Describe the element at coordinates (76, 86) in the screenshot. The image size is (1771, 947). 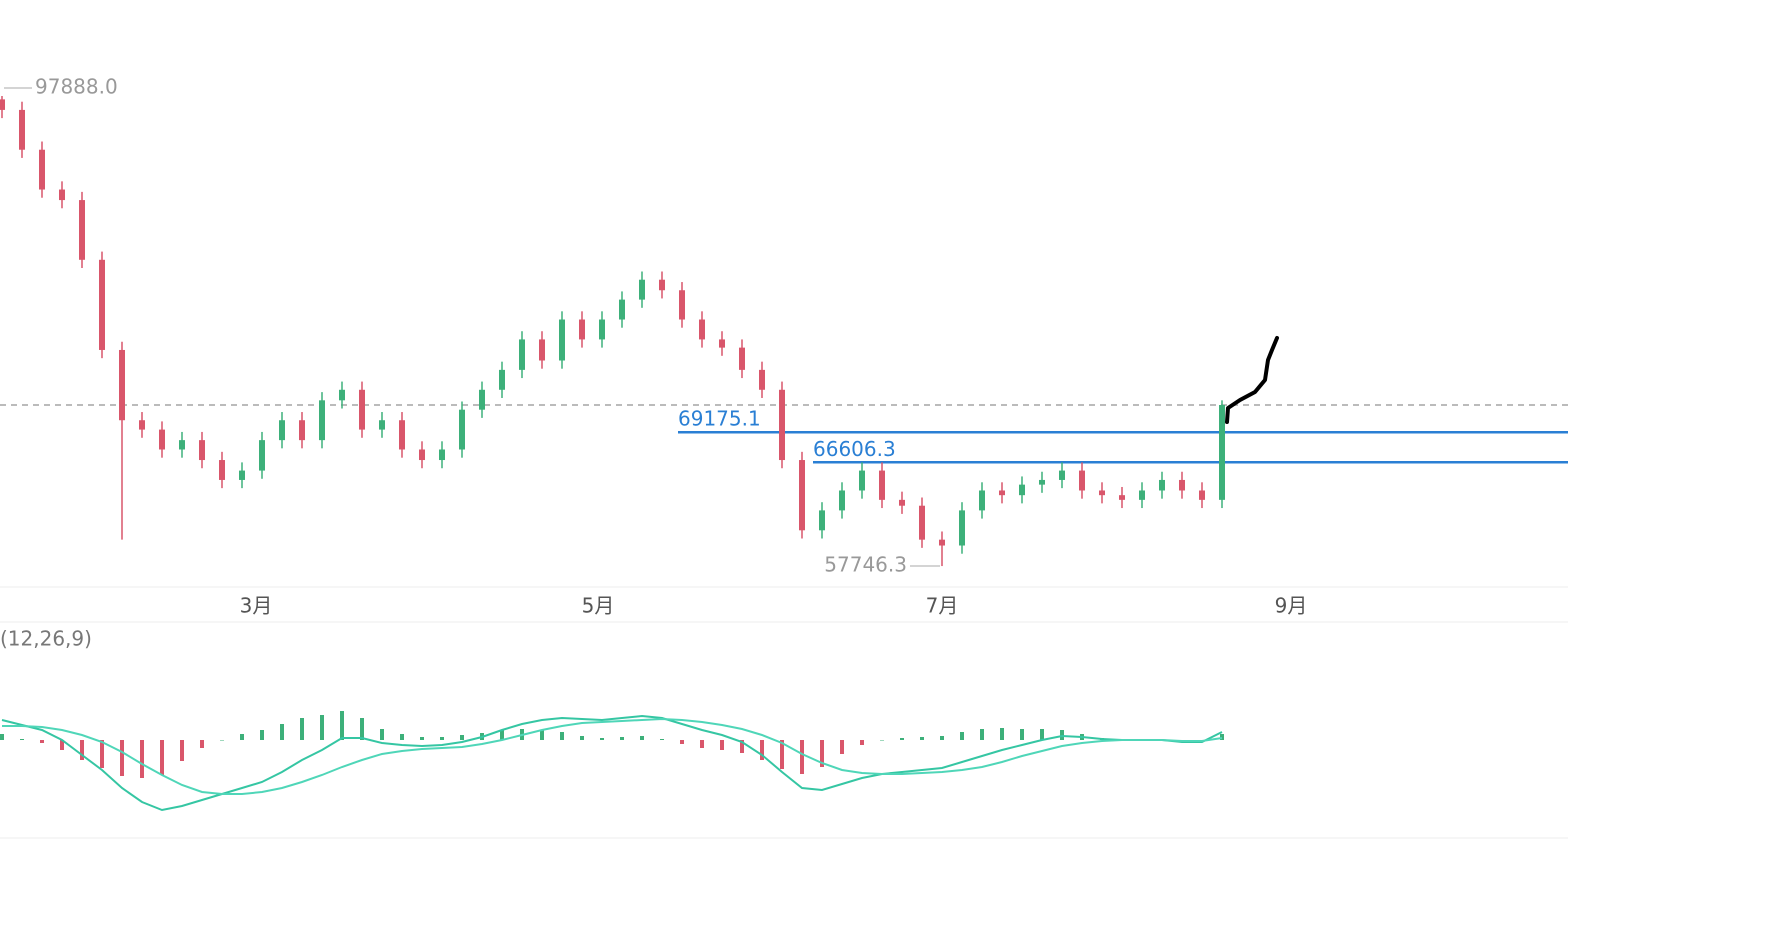
I see `high-marker-label: 97888.0` at that location.